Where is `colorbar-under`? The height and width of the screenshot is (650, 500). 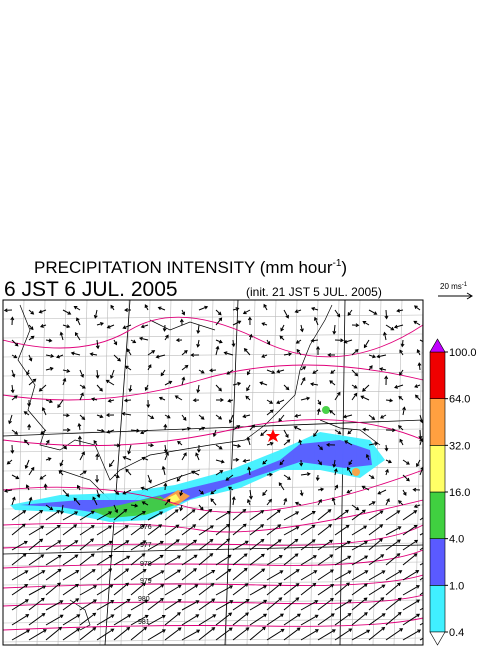 colorbar-under is located at coordinates (437, 638).